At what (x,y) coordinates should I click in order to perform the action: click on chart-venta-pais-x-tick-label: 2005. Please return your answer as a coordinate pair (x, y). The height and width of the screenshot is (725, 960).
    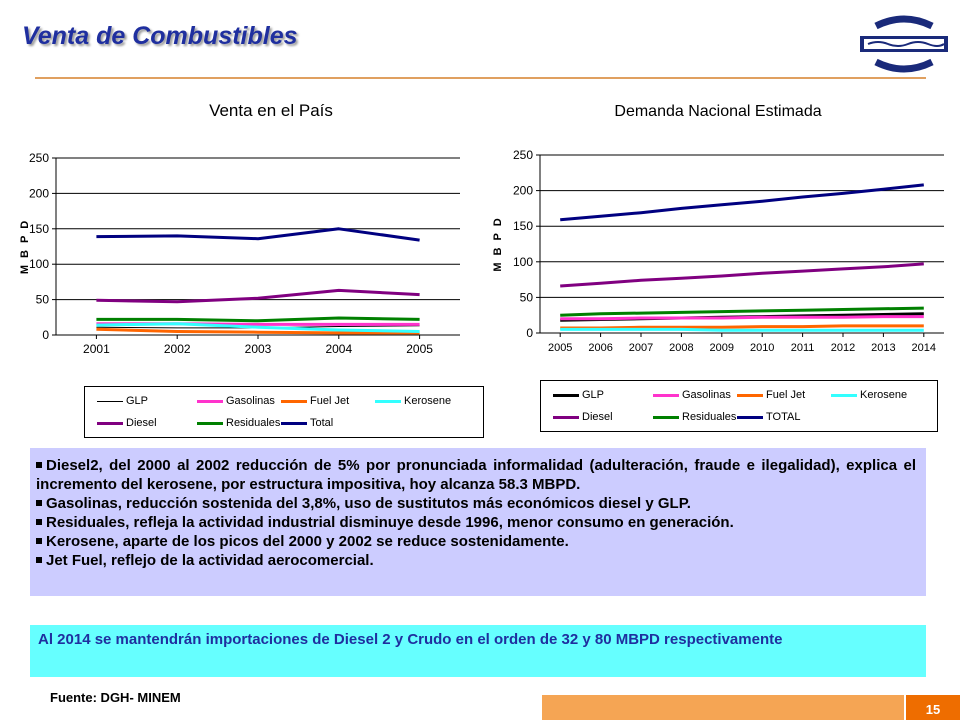
    Looking at the image, I should click on (419, 349).